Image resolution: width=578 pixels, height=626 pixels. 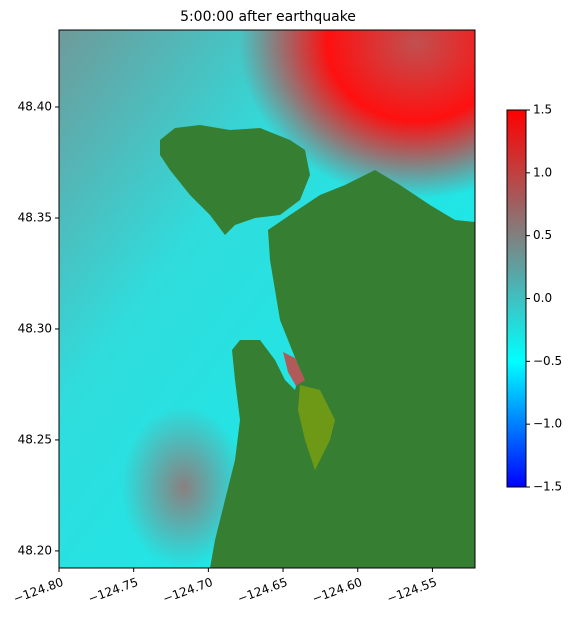 I want to click on colorbar-tick-label: −0.5, so click(x=547, y=361).